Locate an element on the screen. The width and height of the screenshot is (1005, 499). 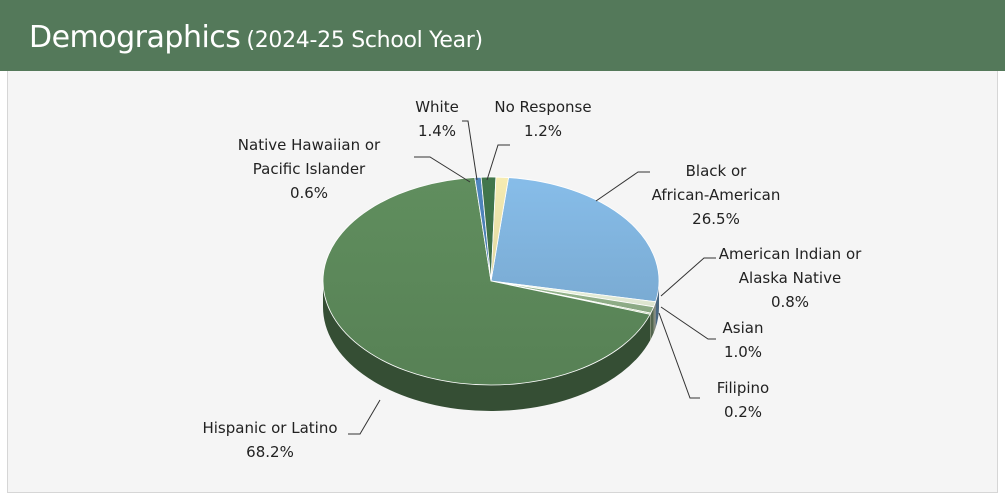
card-header: Demographics (2024-25 School Year) is located at coordinates (502, 35).